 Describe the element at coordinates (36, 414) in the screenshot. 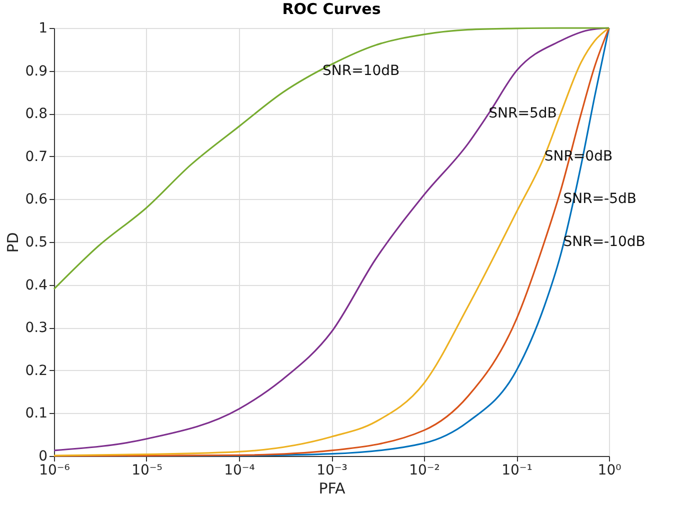

I see `y-tick-label: 0.1` at that location.